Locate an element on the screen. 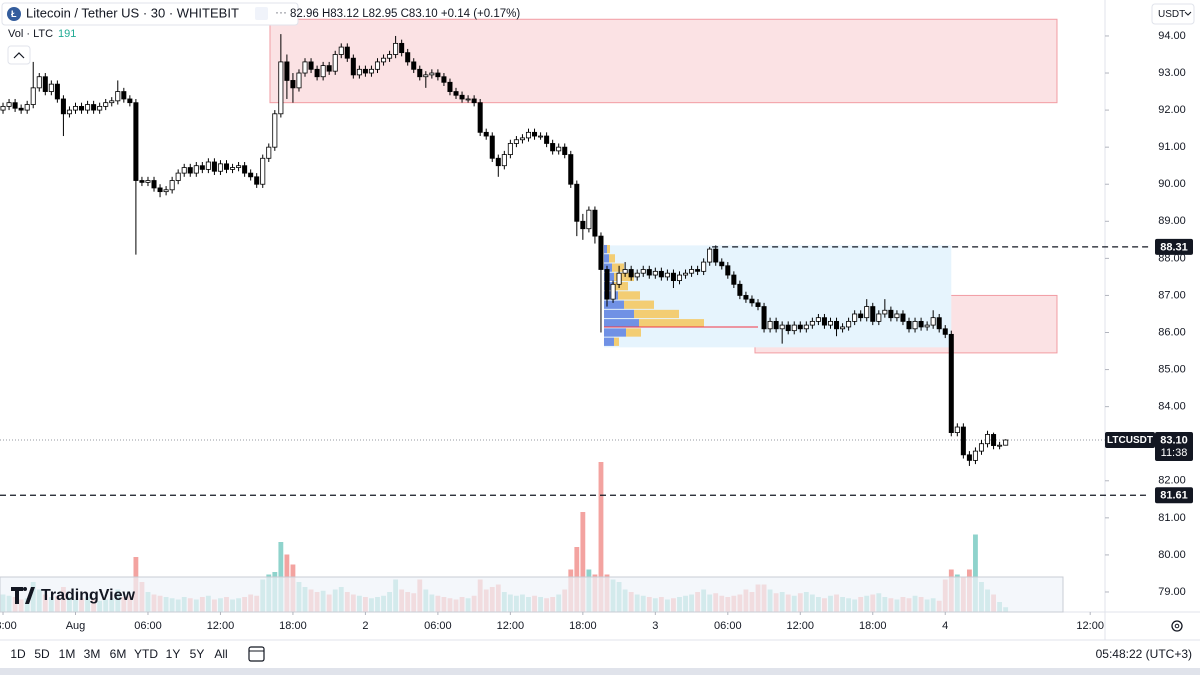 The height and width of the screenshot is (675, 1200). more-button: ··· is located at coordinates (281, 12).